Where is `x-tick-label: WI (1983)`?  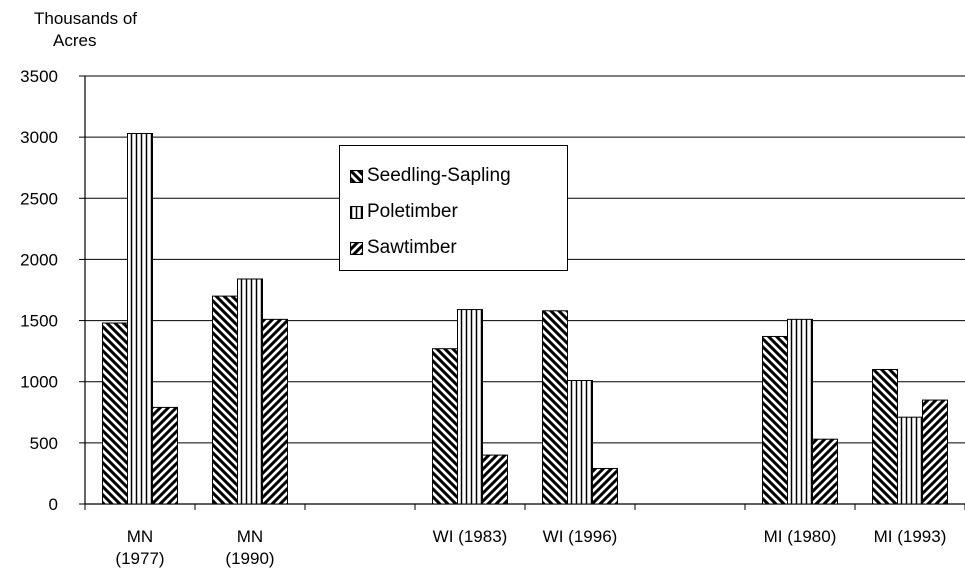
x-tick-label: WI (1983) is located at coordinates (470, 536).